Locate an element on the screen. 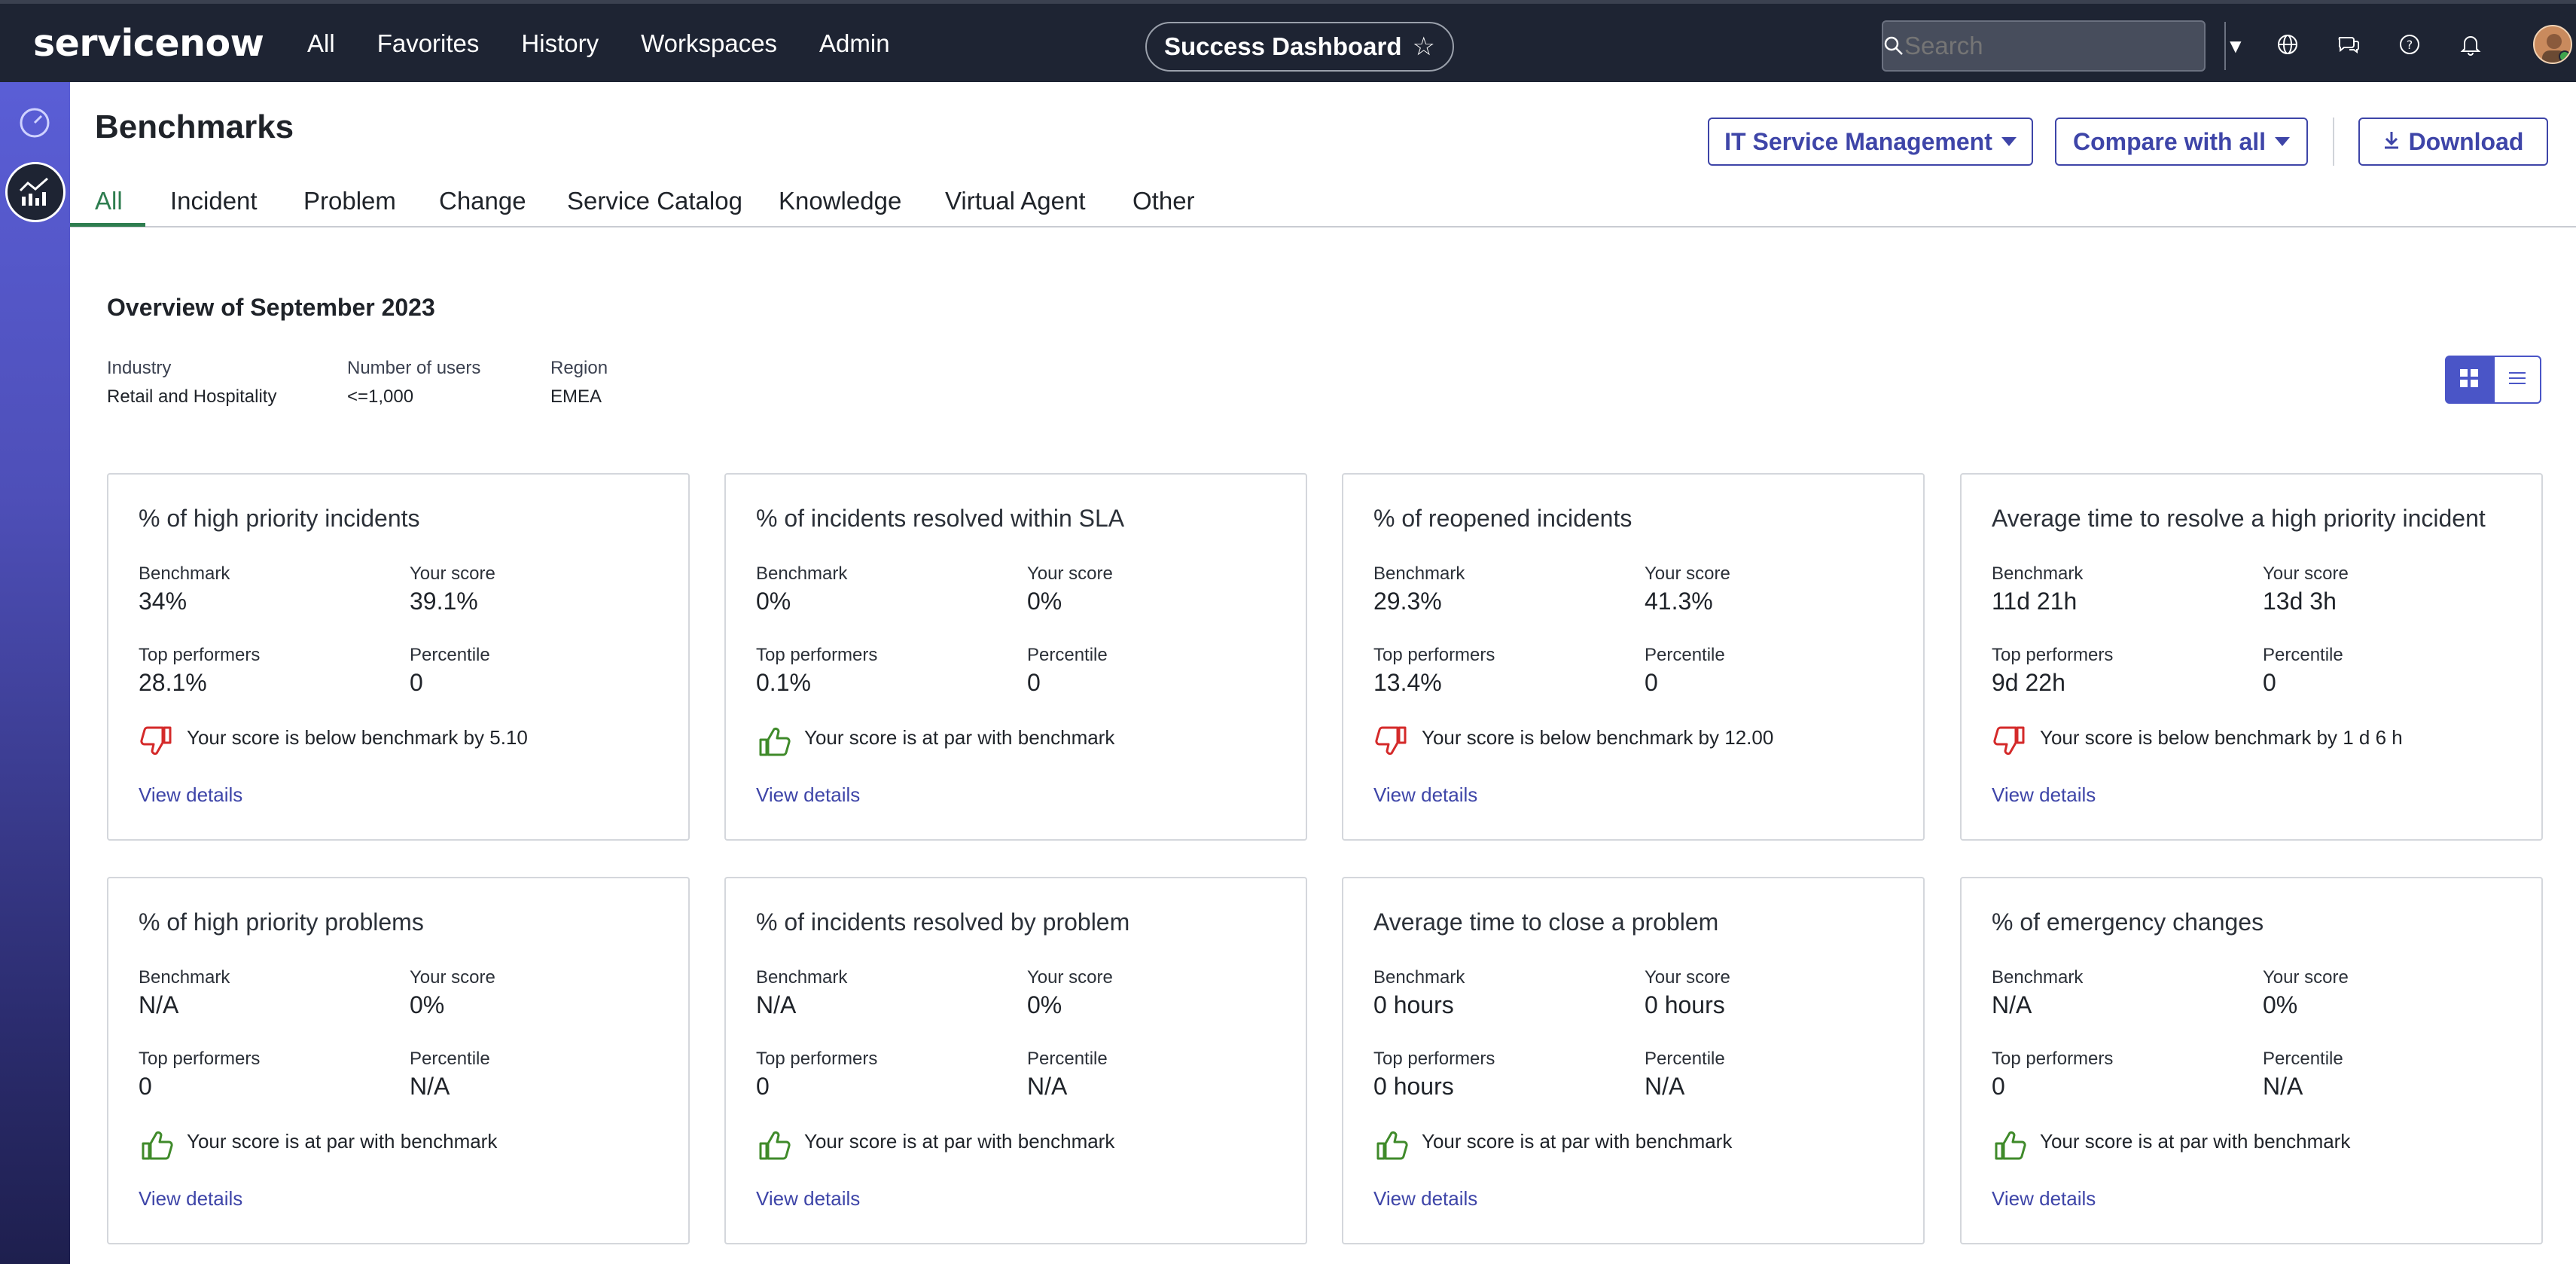  nav-history: History is located at coordinates (560, 43).